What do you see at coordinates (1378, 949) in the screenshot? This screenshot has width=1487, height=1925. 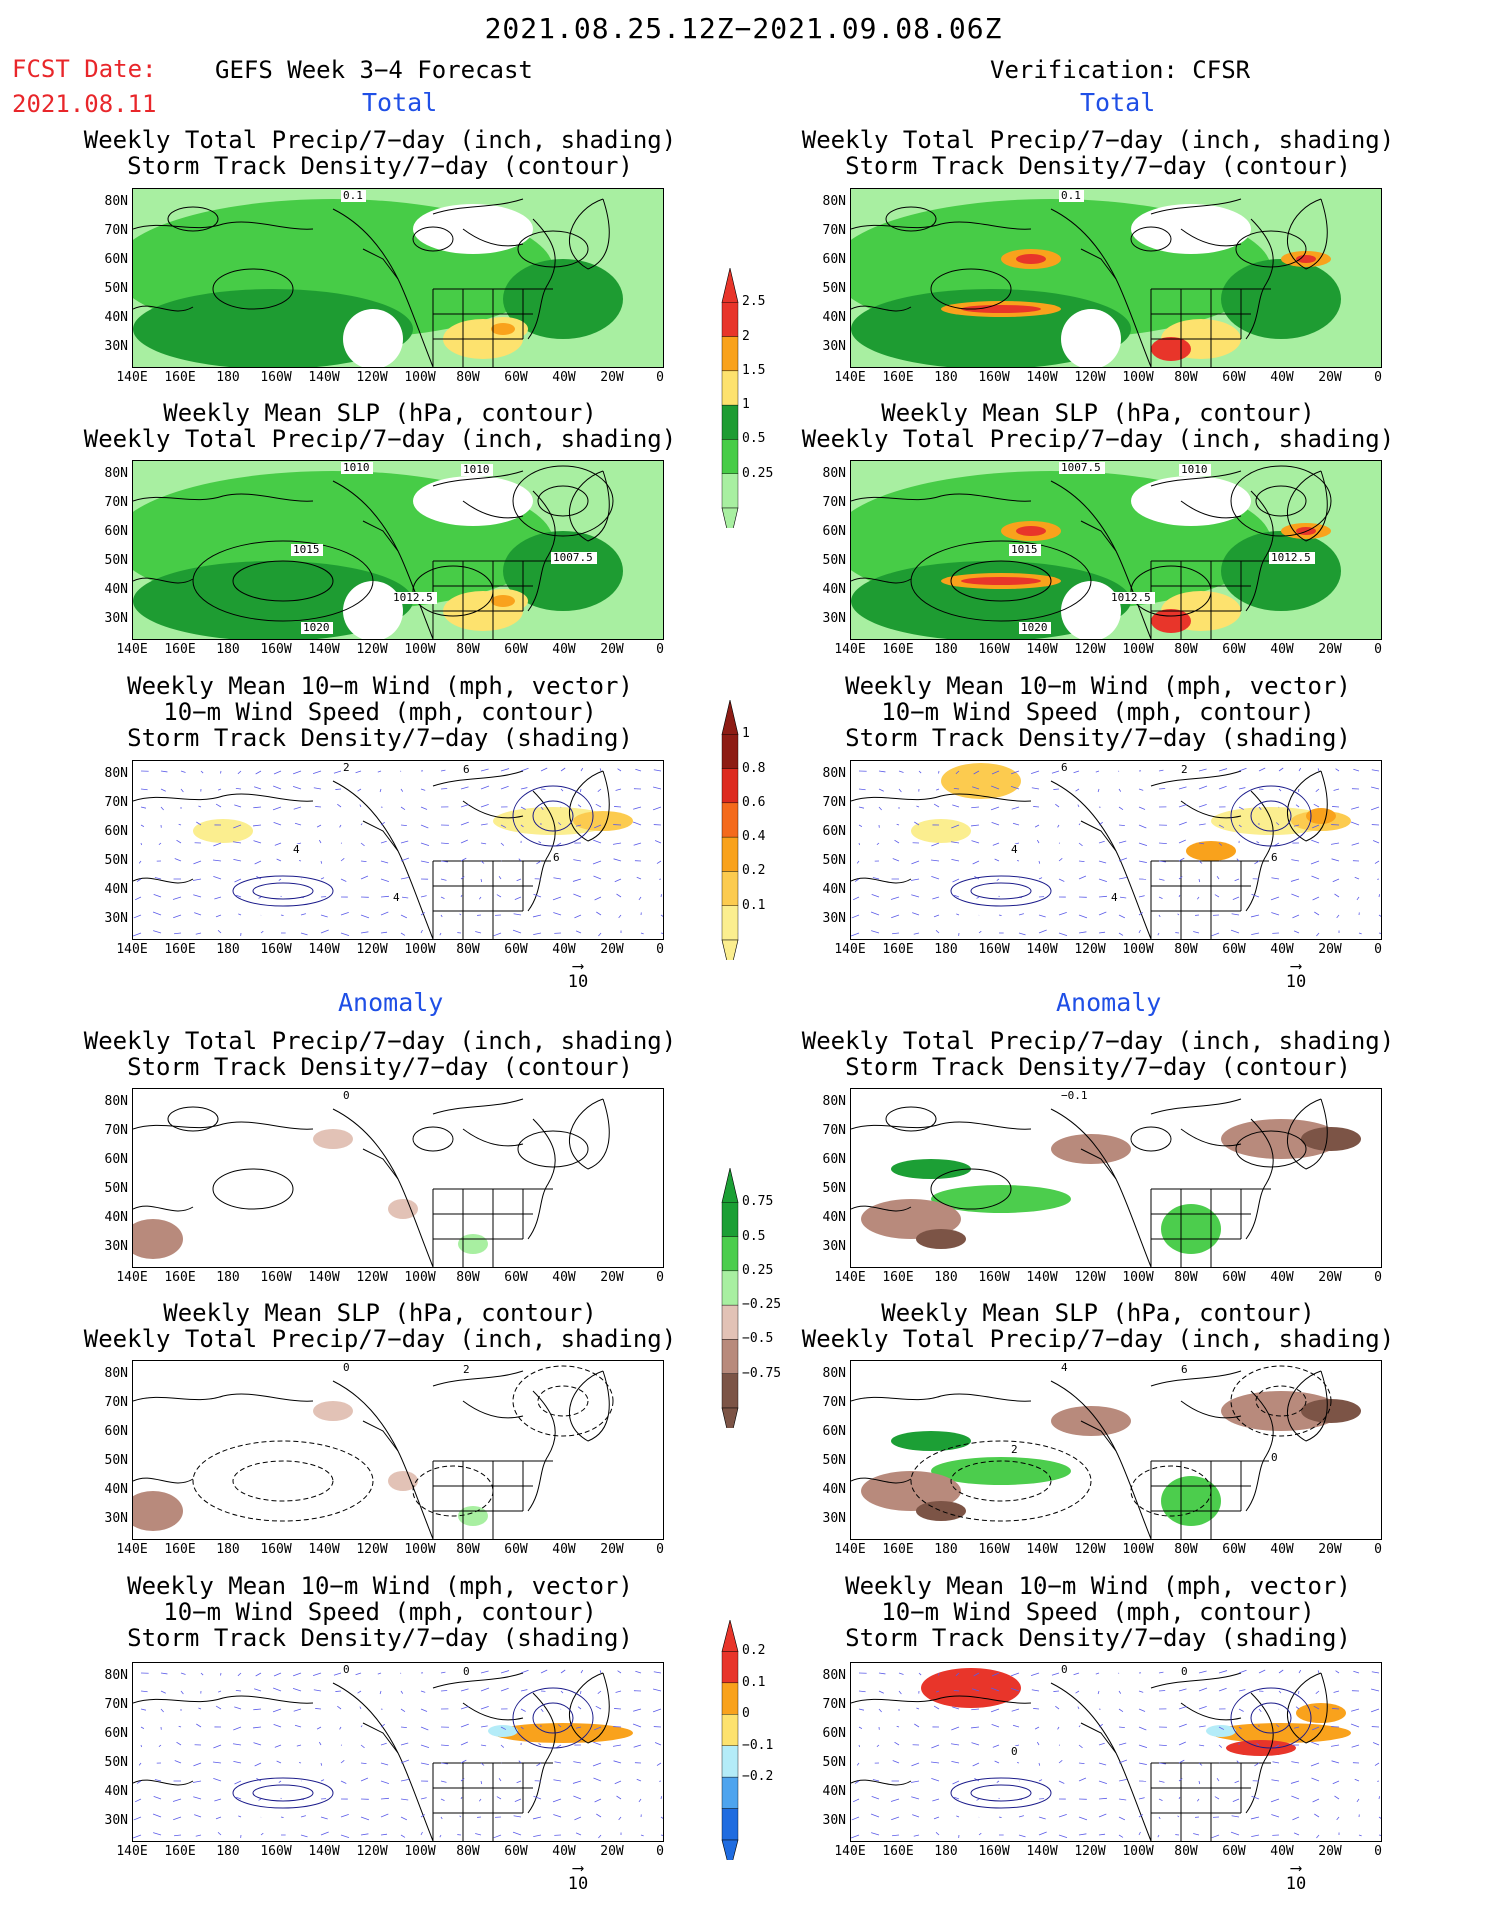 I see `lon-tick-label: 0` at bounding box center [1378, 949].